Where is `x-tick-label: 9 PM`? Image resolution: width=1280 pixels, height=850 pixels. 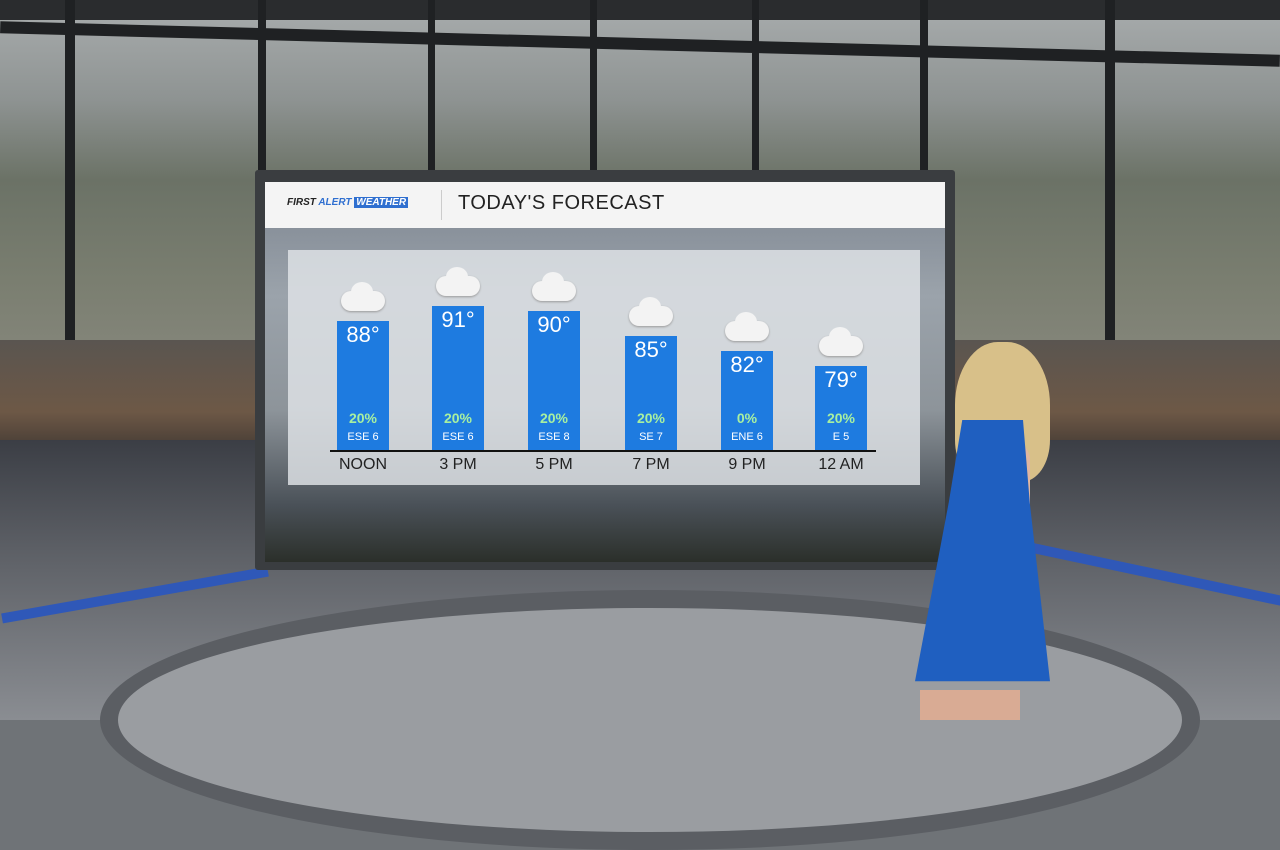 x-tick-label: 9 PM is located at coordinates (747, 464).